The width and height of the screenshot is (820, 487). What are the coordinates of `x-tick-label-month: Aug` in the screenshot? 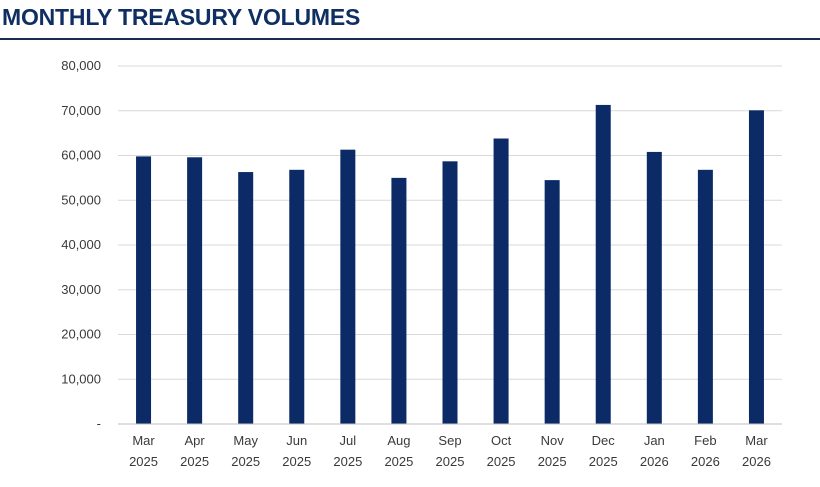 It's located at (398, 440).